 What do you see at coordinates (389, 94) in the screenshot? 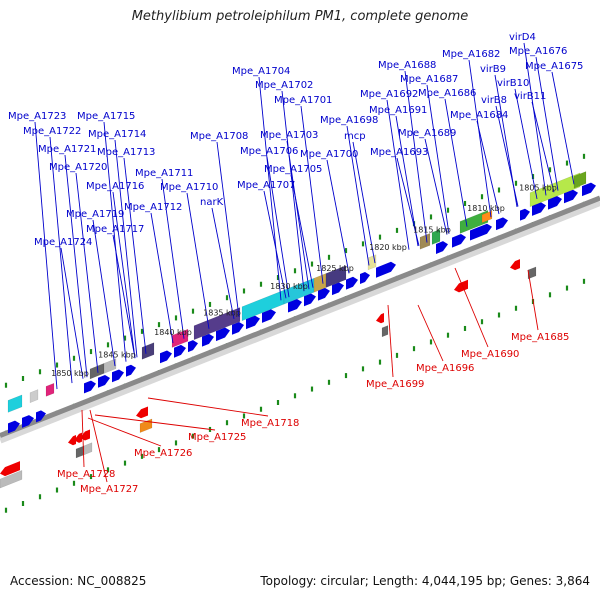
I see `forward-gene-label: Mpe_A1692` at bounding box center [389, 94].